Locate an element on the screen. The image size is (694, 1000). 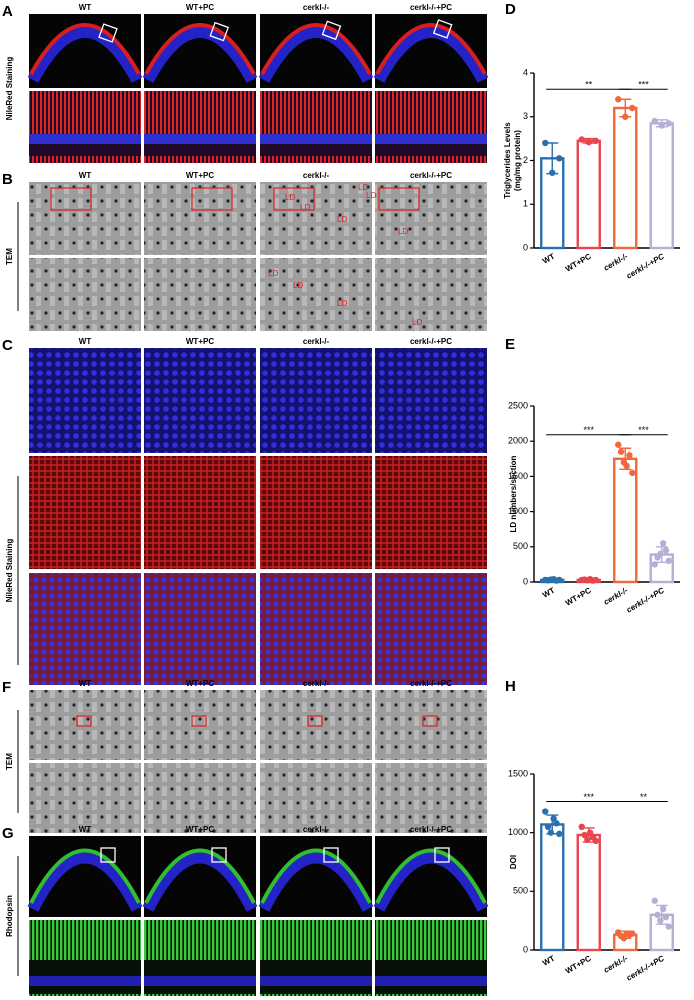
y-axis-label: LD numbers/section is located at coordinates (513, 493).